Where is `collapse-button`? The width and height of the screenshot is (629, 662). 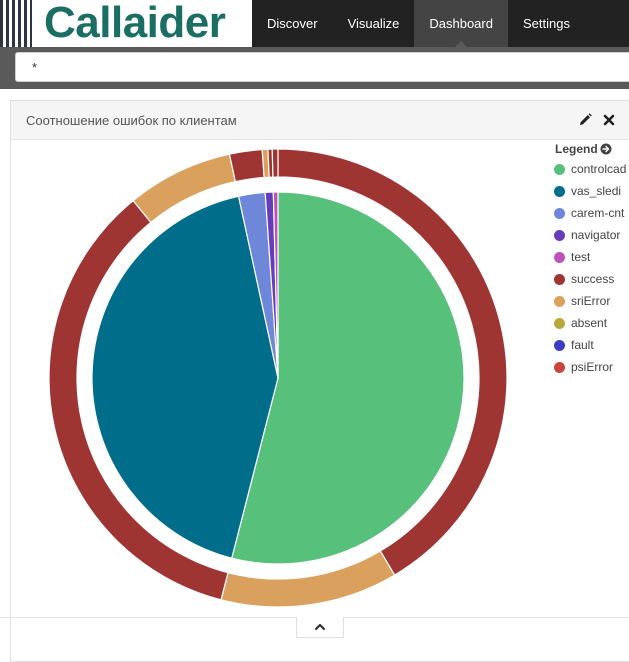 collapse-button is located at coordinates (320, 627).